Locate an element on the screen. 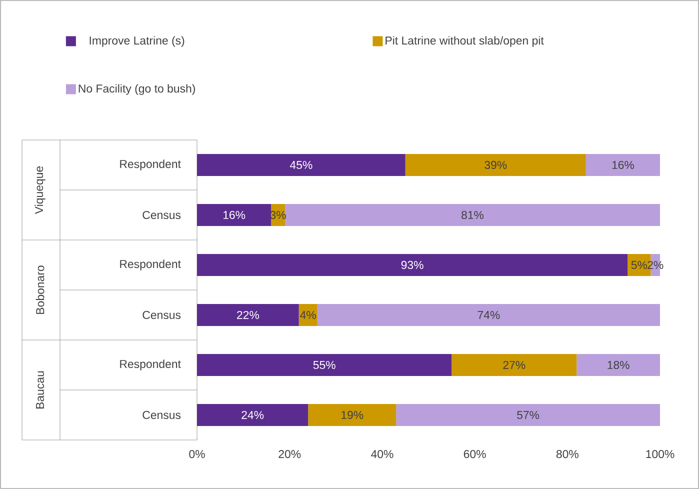 The image size is (699, 489). data-label: 18% is located at coordinates (619, 365).